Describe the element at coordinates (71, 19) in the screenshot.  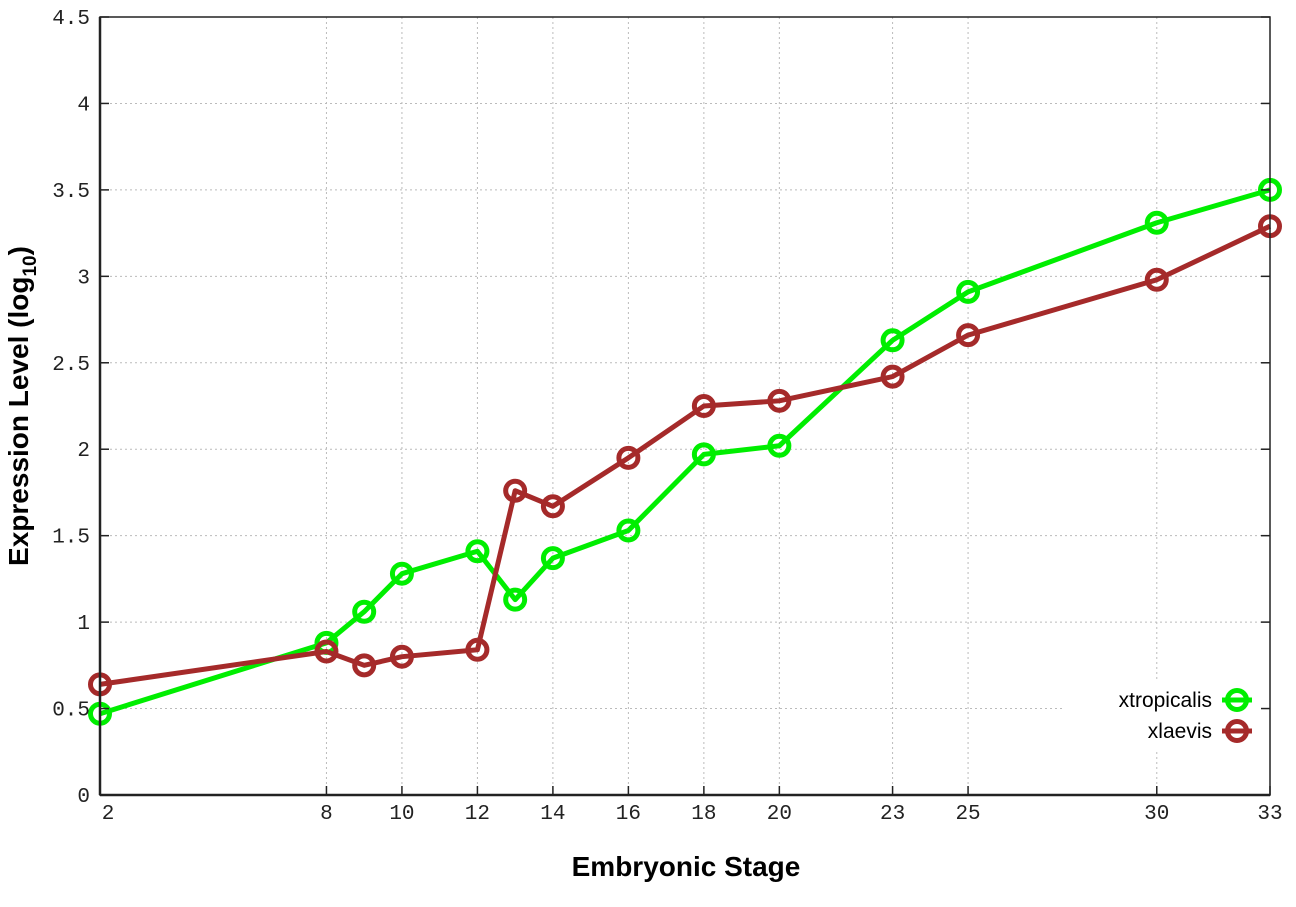
I see `y-tick-label: 4.5` at that location.